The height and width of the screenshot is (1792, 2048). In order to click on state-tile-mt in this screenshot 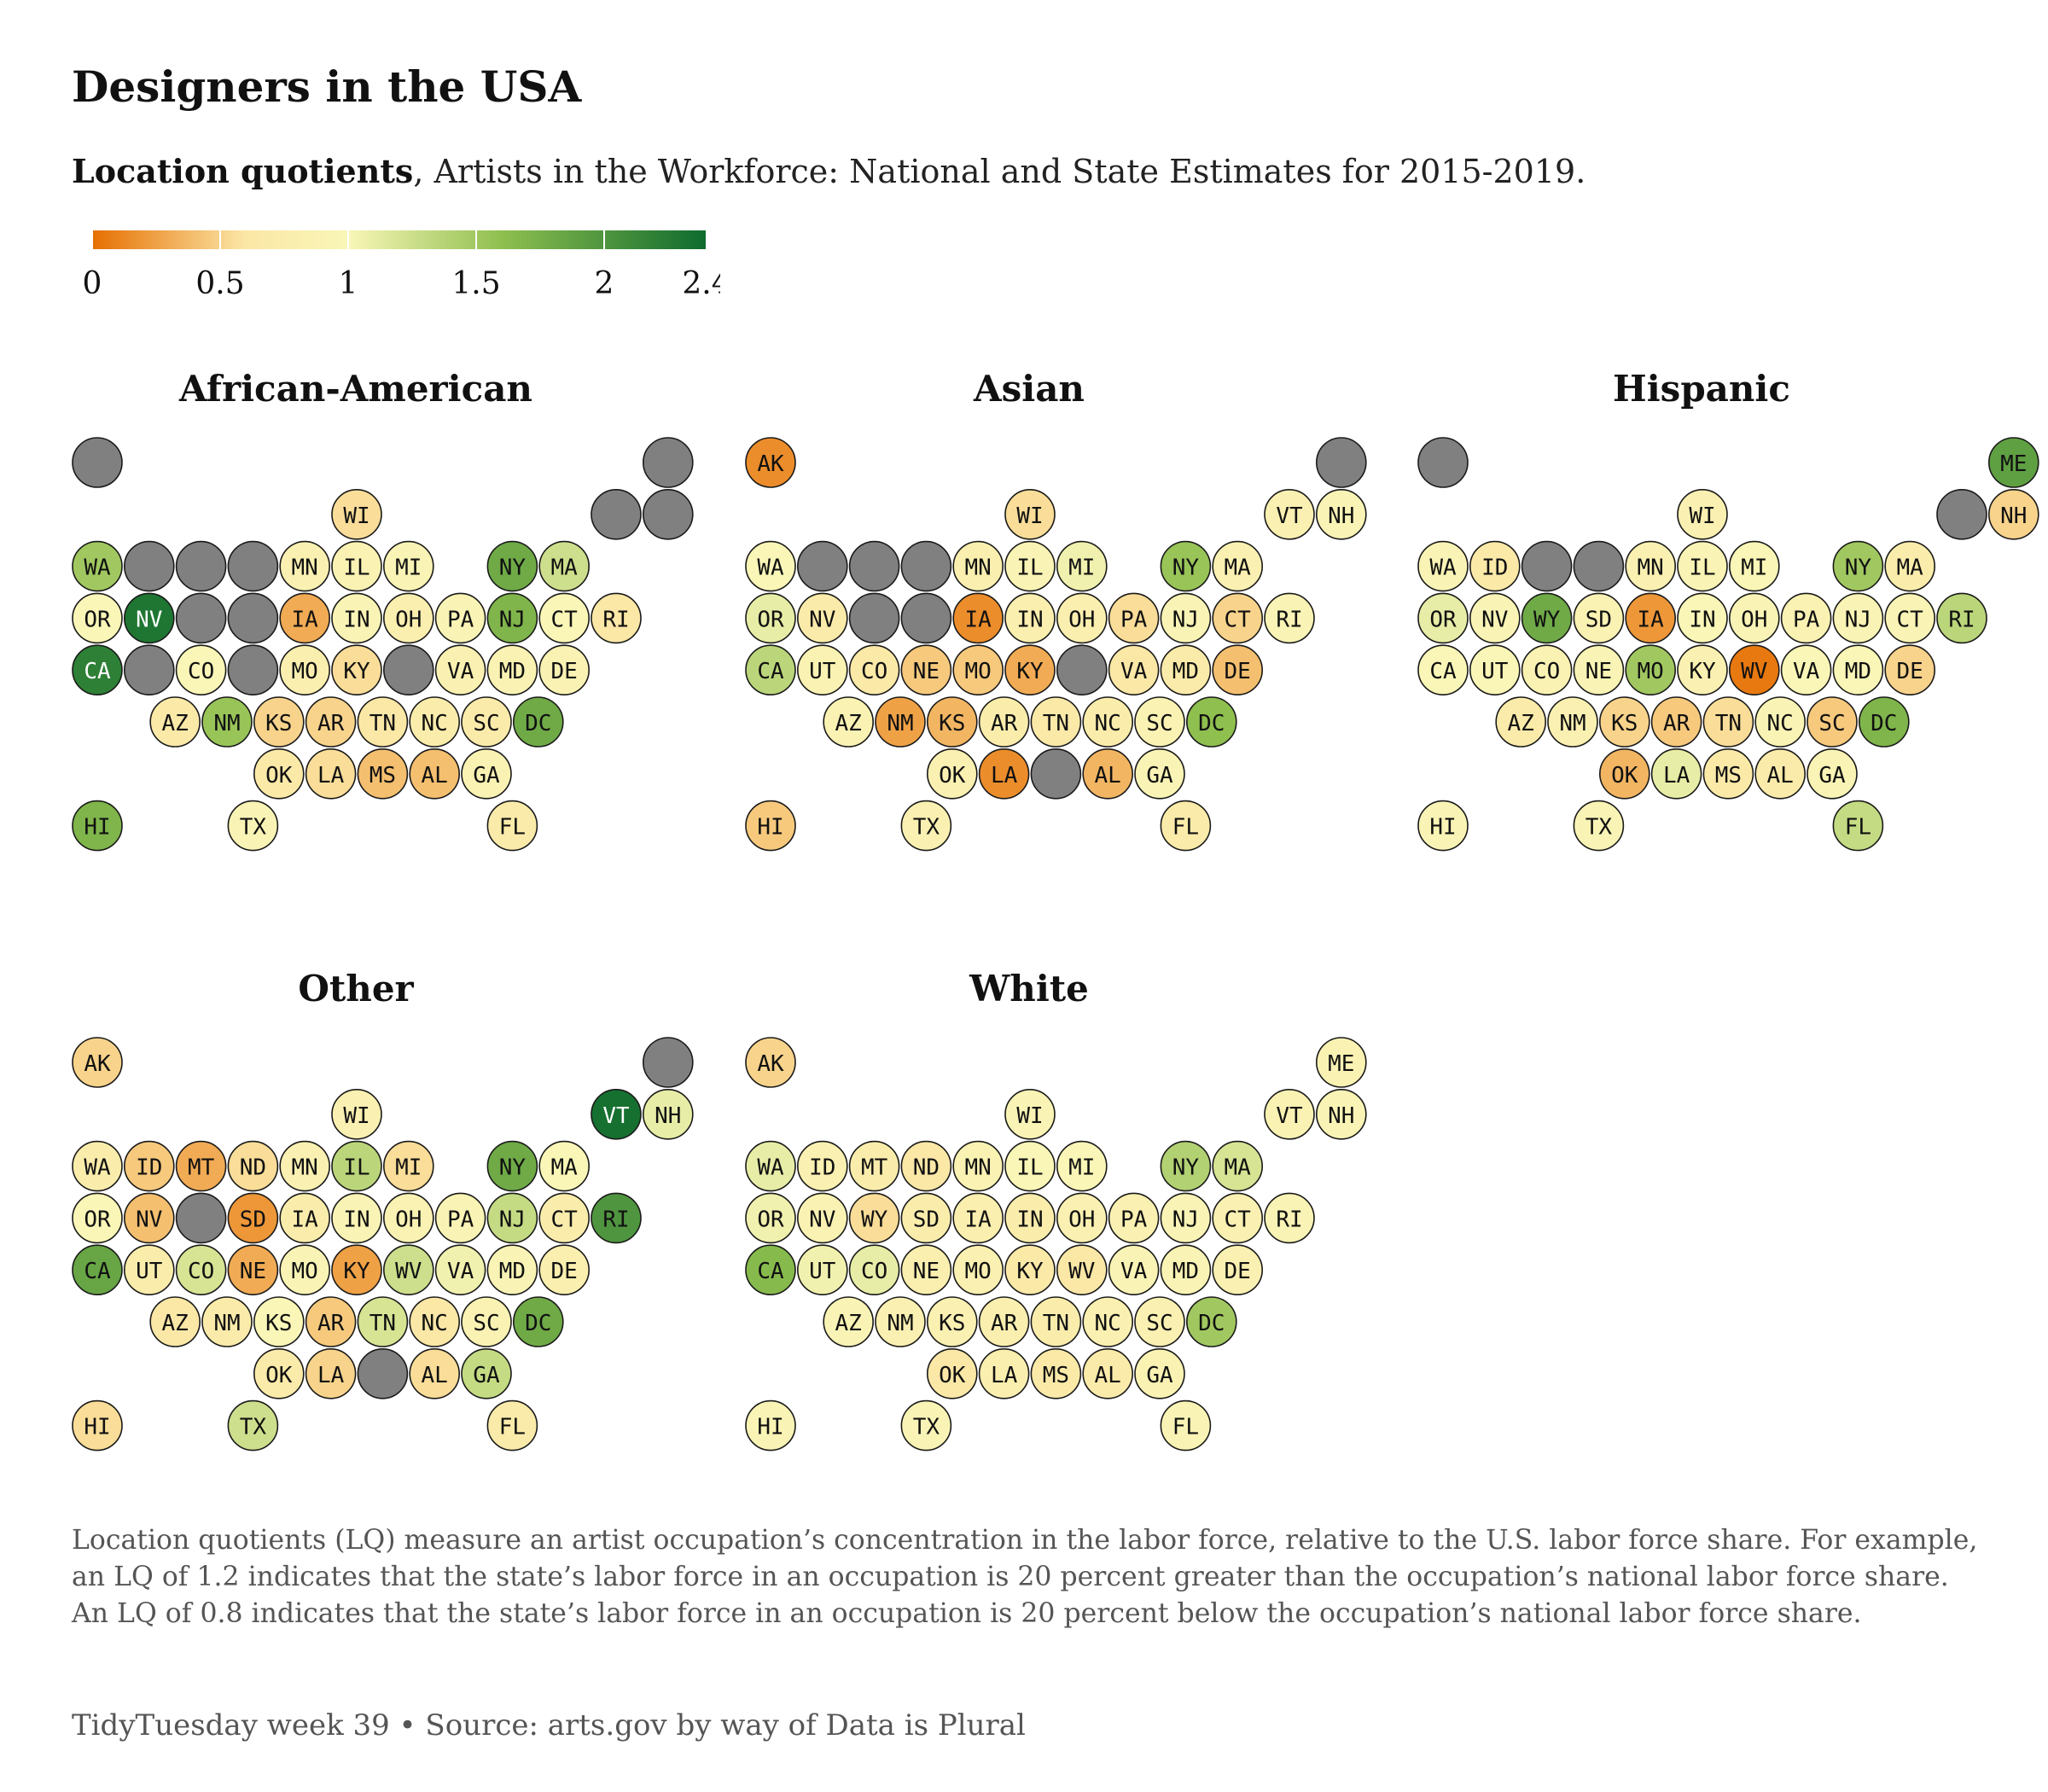, I will do `click(874, 1166)`.